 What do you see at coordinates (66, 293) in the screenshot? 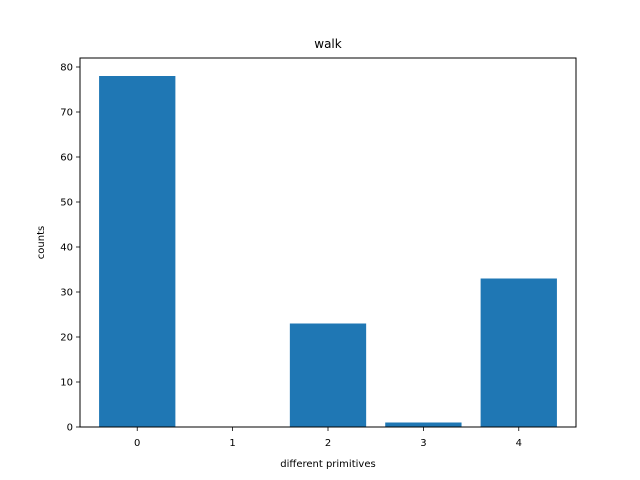
I see `y-tick-label: 30` at bounding box center [66, 293].